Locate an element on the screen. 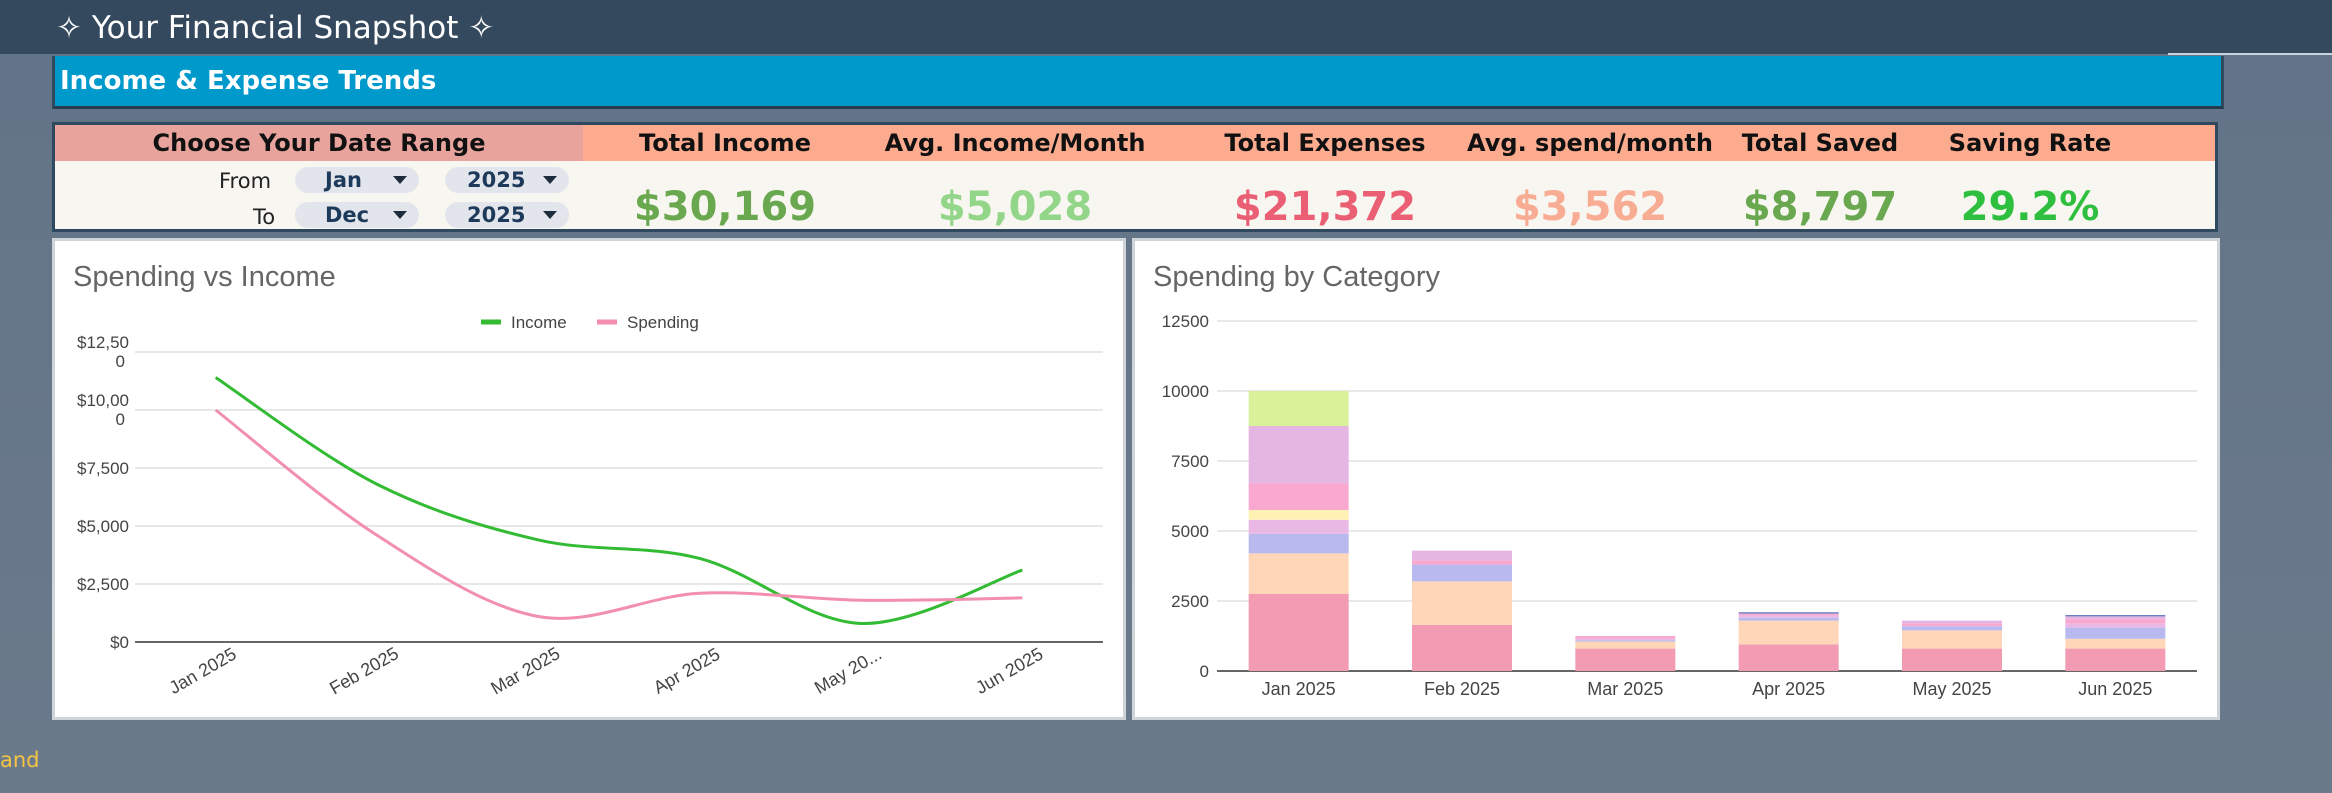 This screenshot has height=793, width=2332. to-month-value: Dec is located at coordinates (347, 215).